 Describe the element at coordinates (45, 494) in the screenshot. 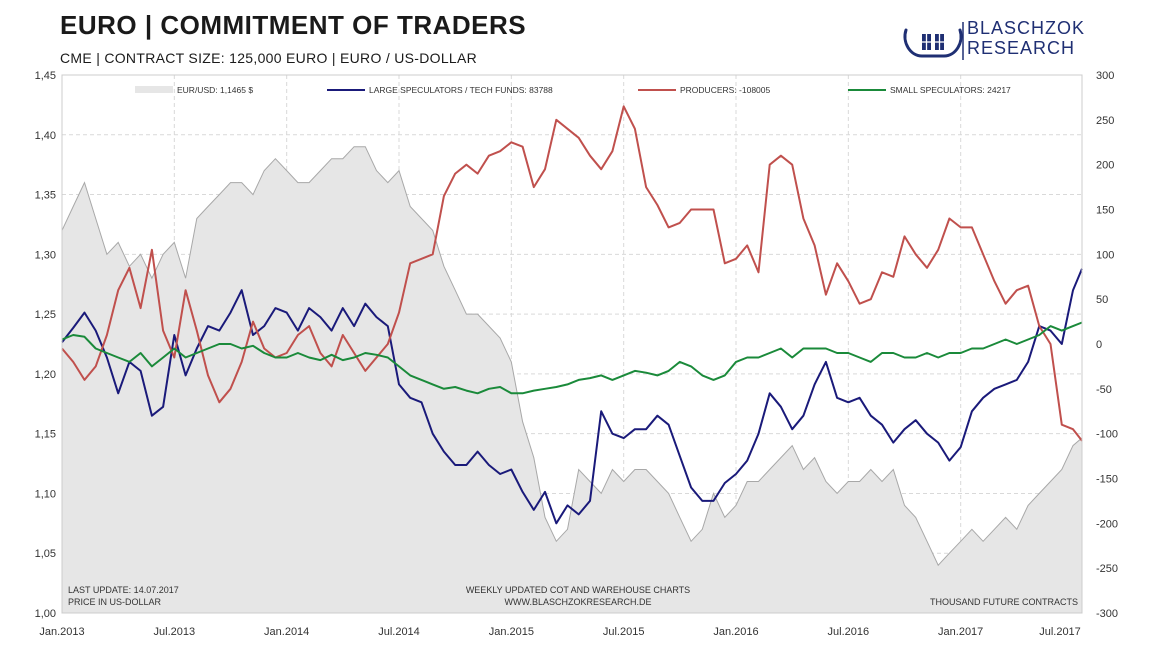

I see `left-tick-label: 1,10` at that location.